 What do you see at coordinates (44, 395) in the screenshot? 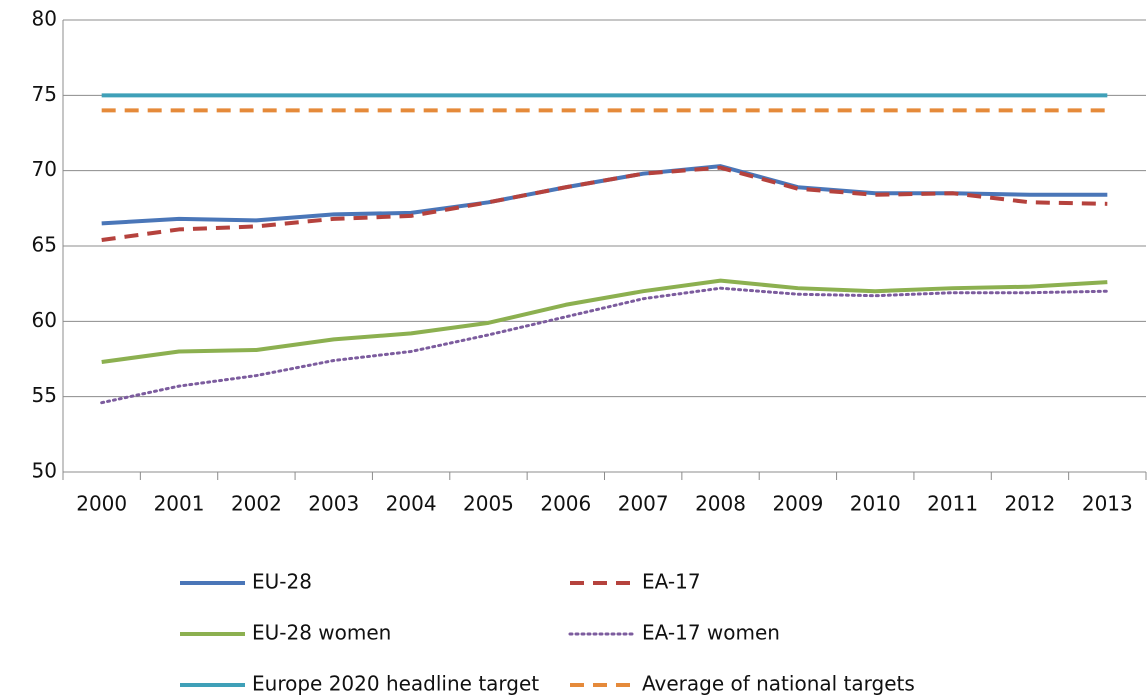
I see `y-tick-label: 55` at bounding box center [44, 395].